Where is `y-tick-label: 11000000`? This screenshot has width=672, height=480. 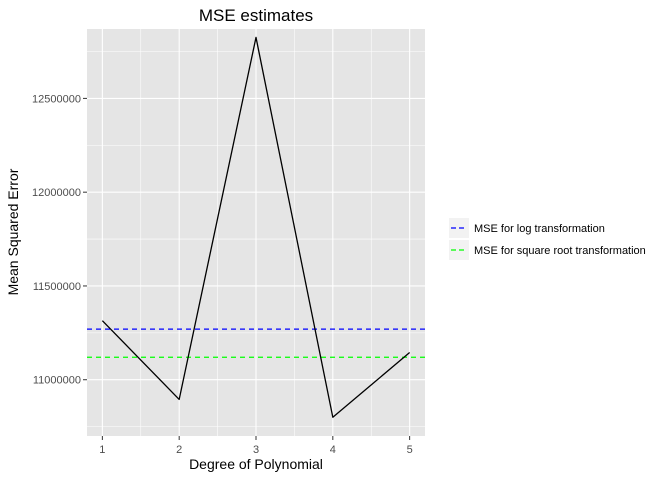
y-tick-label: 11000000 is located at coordinates (57, 381).